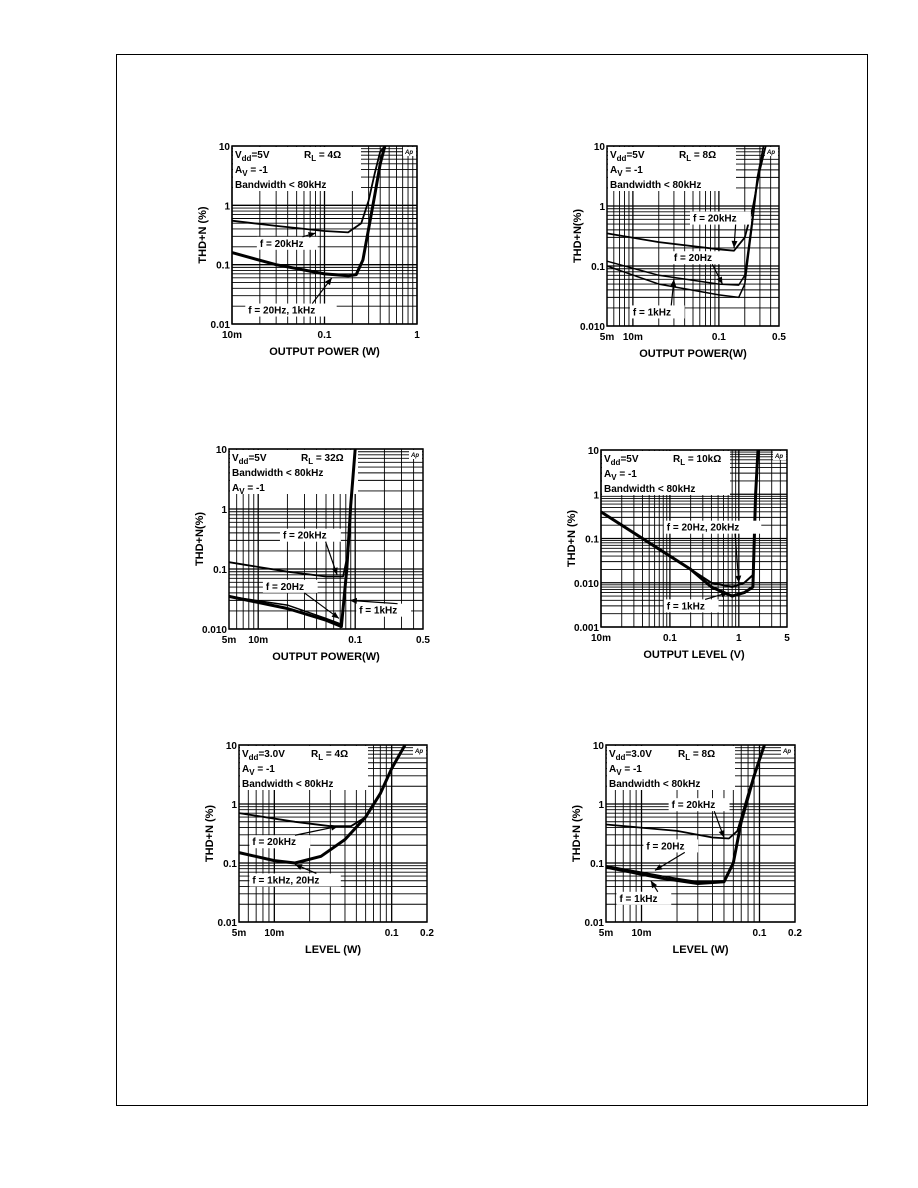  Describe the element at coordinates (248, 489) in the screenshot. I see `header-line-3: AV = -1` at that location.